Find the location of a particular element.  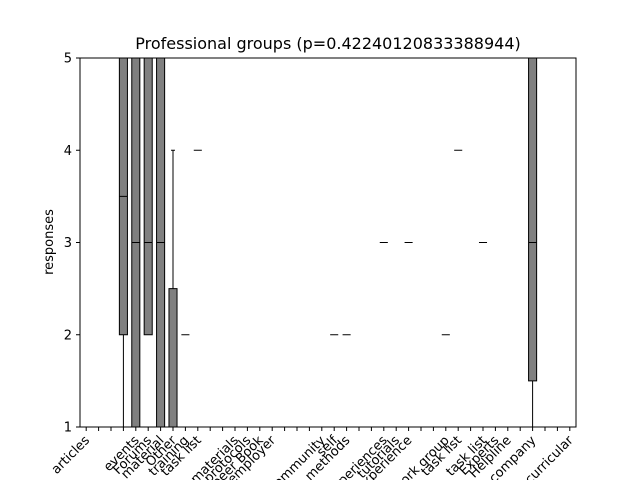

y-tick-label: 4 is located at coordinates (68, 151).